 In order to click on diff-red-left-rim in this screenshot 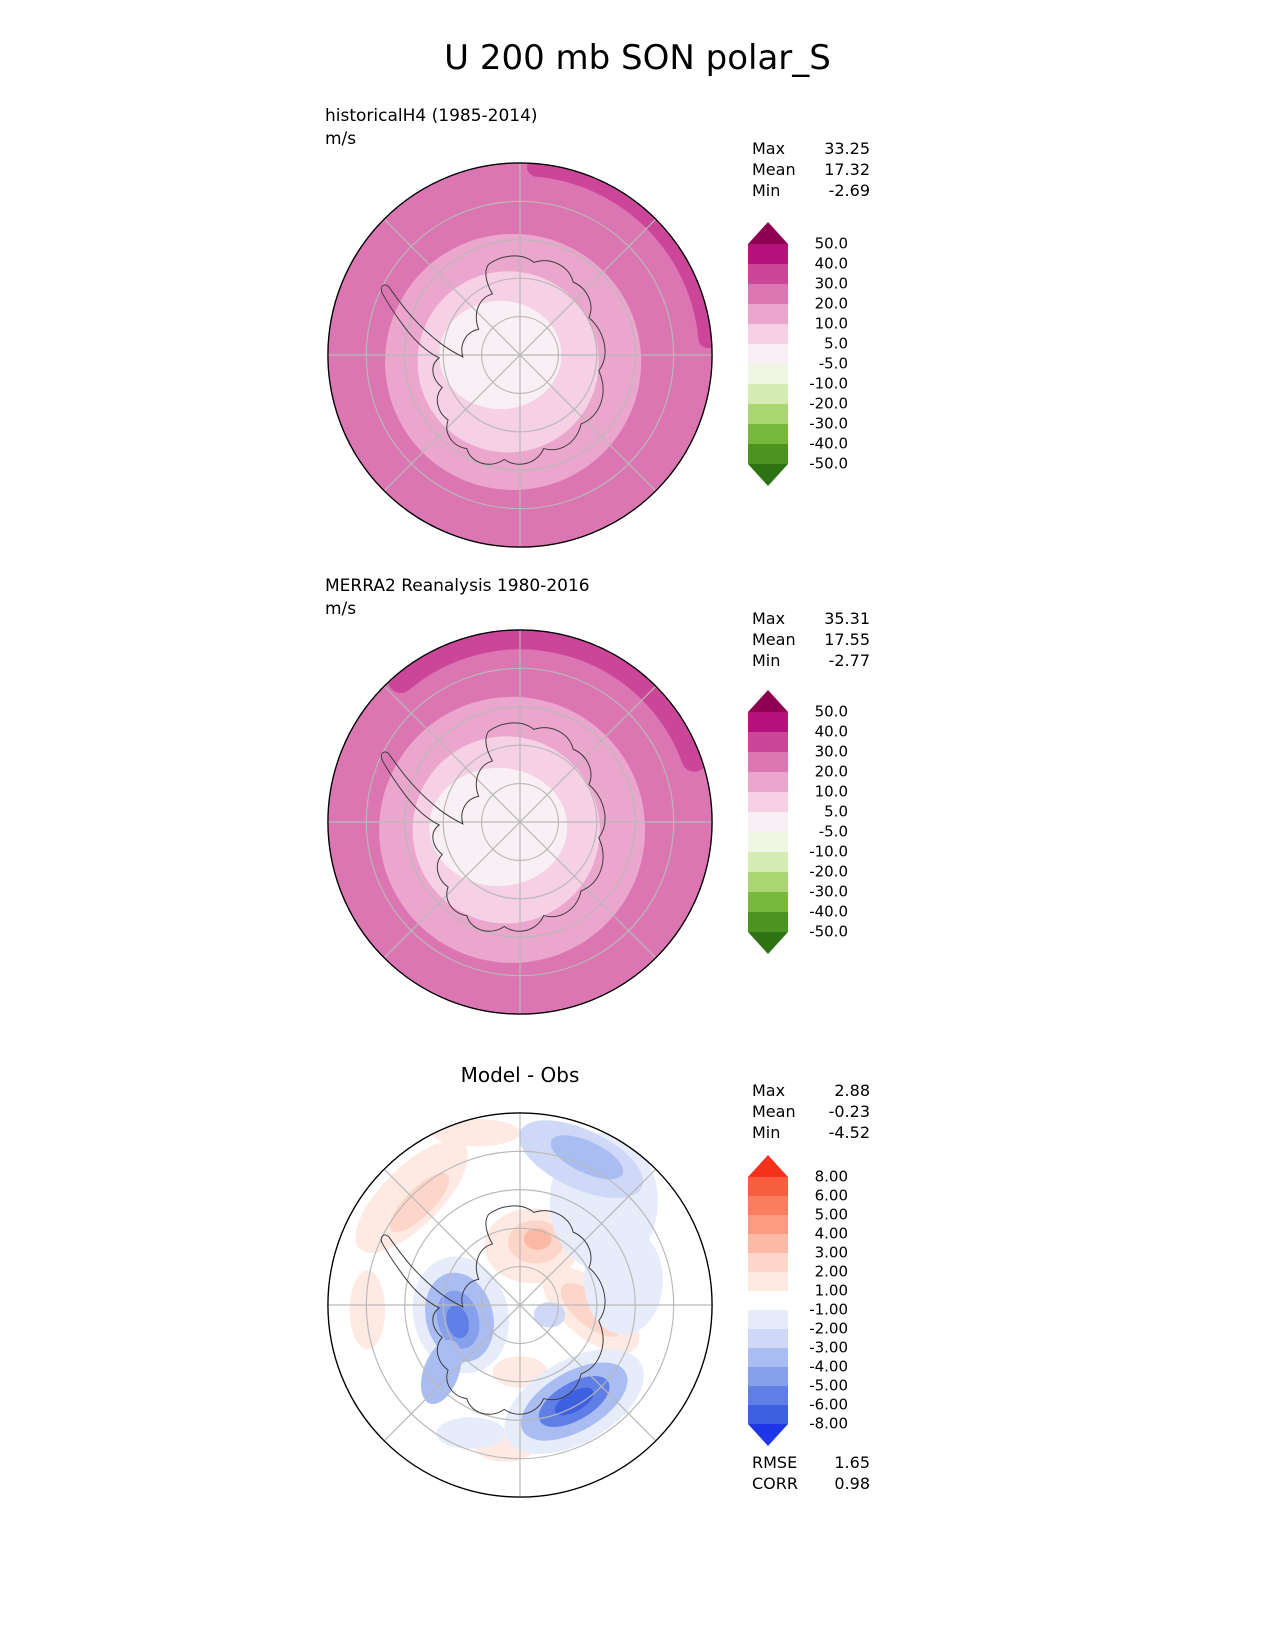, I will do `click(367, 1310)`.